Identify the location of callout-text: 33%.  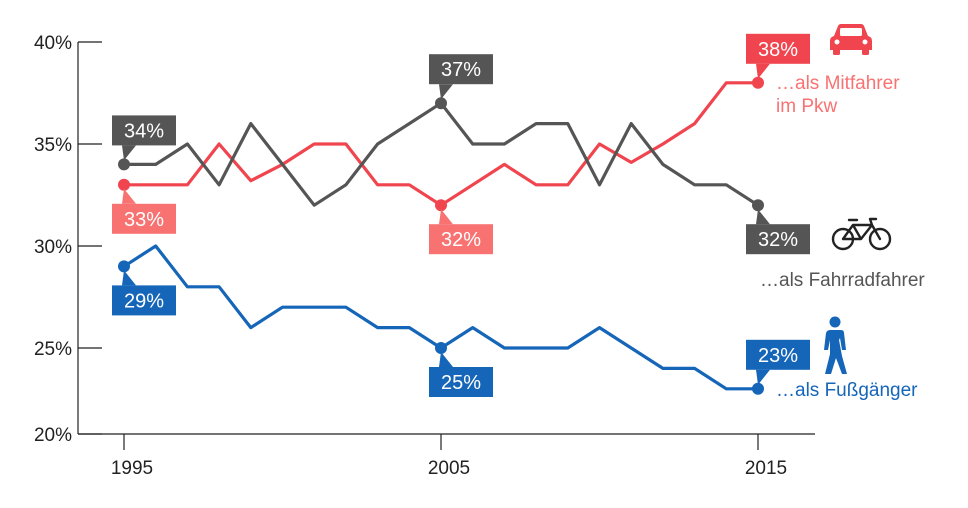
(144, 220).